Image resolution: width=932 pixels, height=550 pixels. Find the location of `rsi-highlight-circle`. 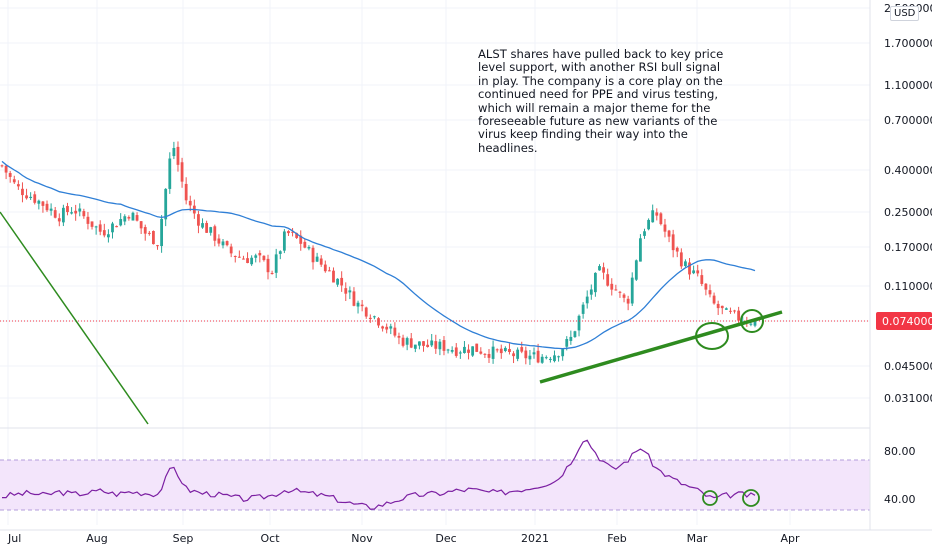

rsi-highlight-circle is located at coordinates (710, 498).